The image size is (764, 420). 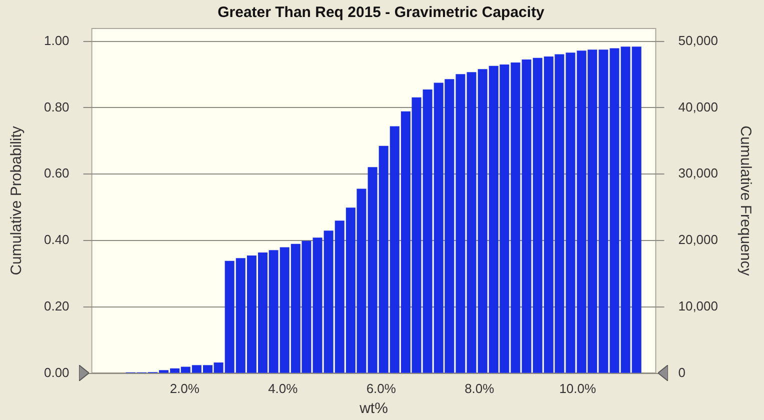 I want to click on x-tick-label: 6.0%, so click(x=381, y=388).